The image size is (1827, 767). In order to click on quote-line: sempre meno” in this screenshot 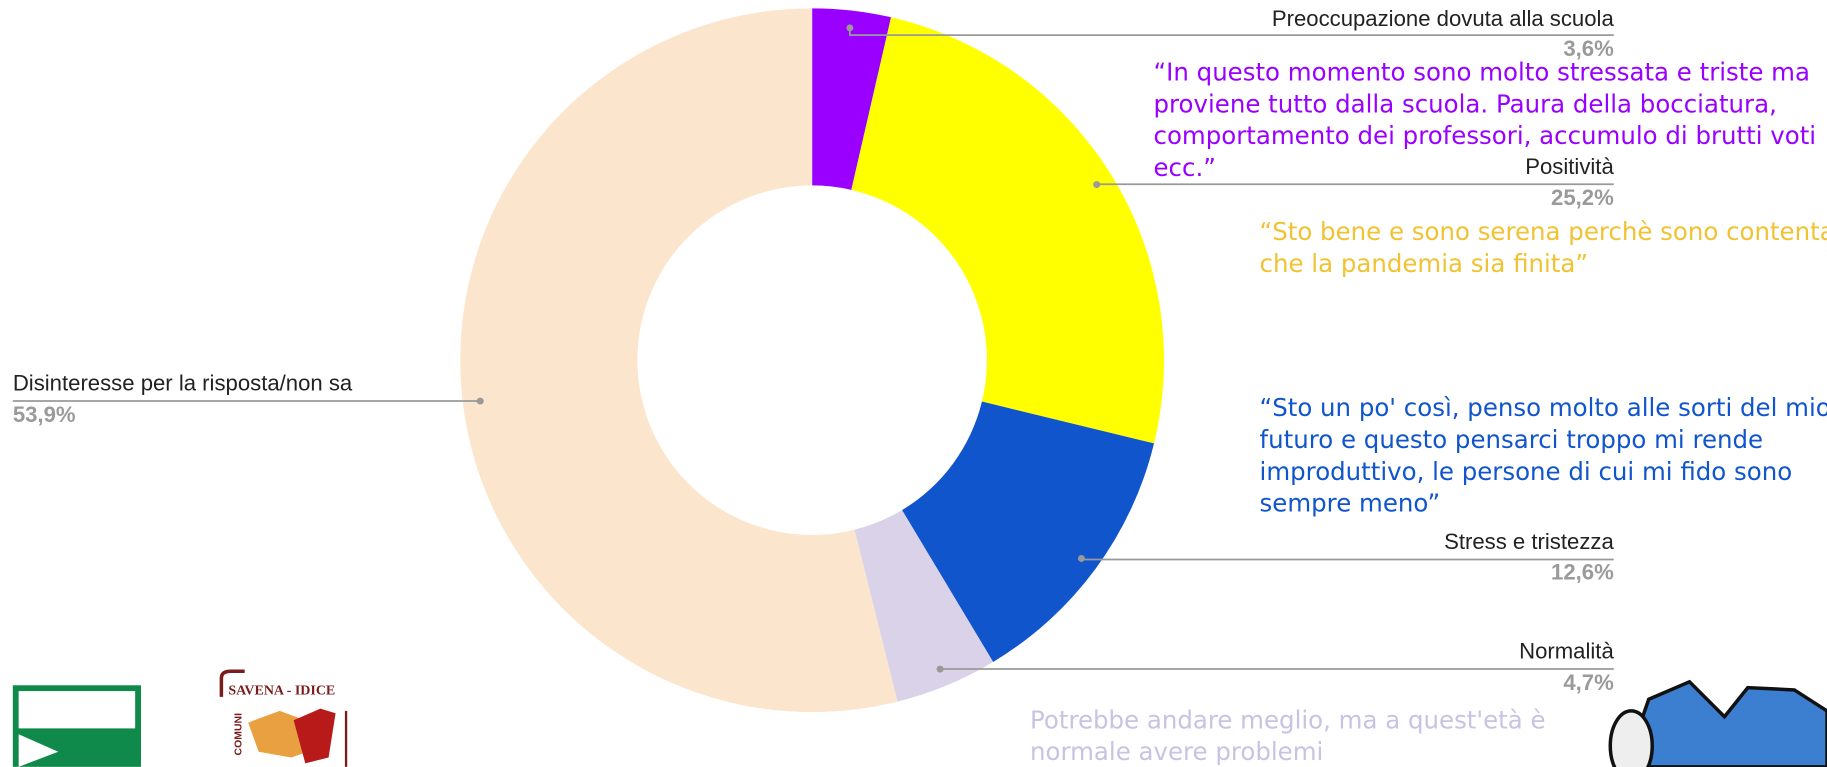, I will do `click(1350, 503)`.